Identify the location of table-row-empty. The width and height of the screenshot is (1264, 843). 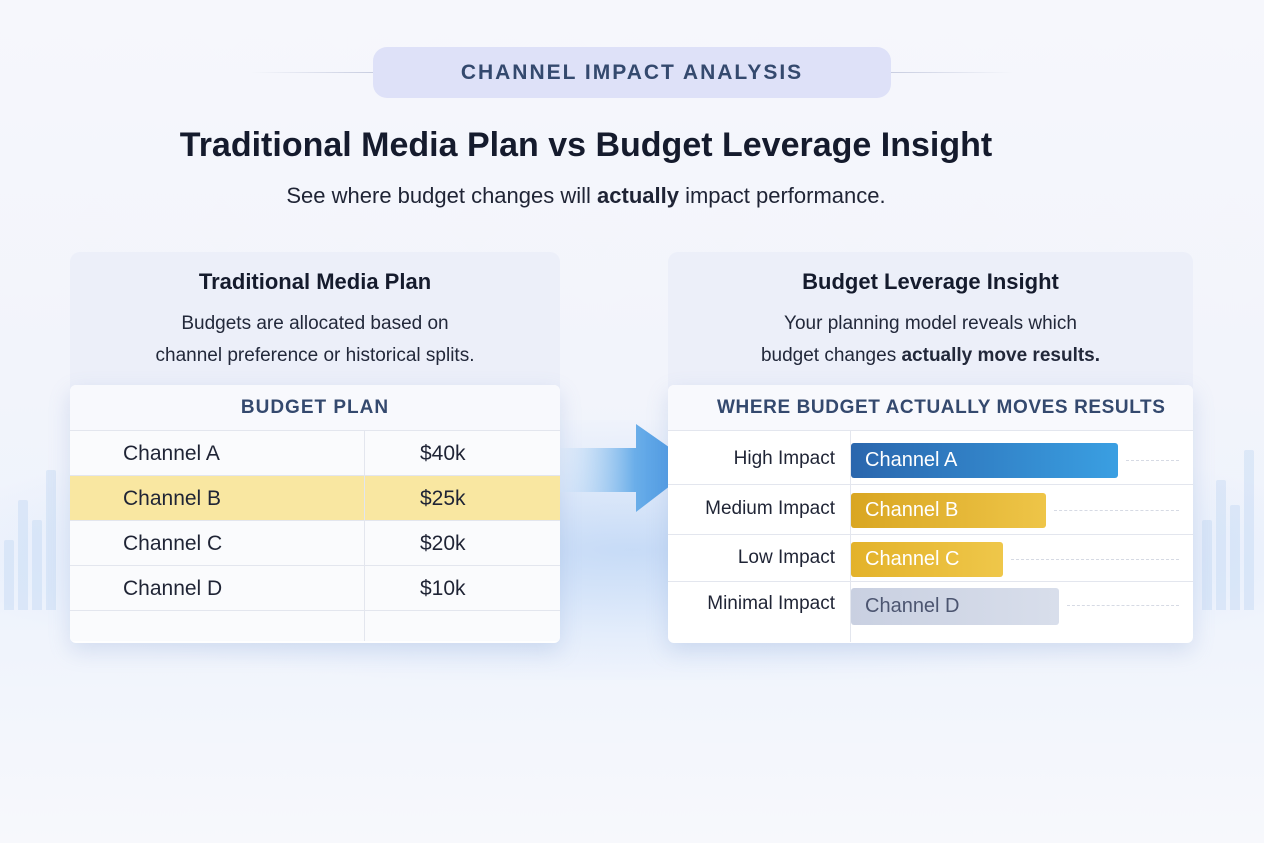
(315, 626).